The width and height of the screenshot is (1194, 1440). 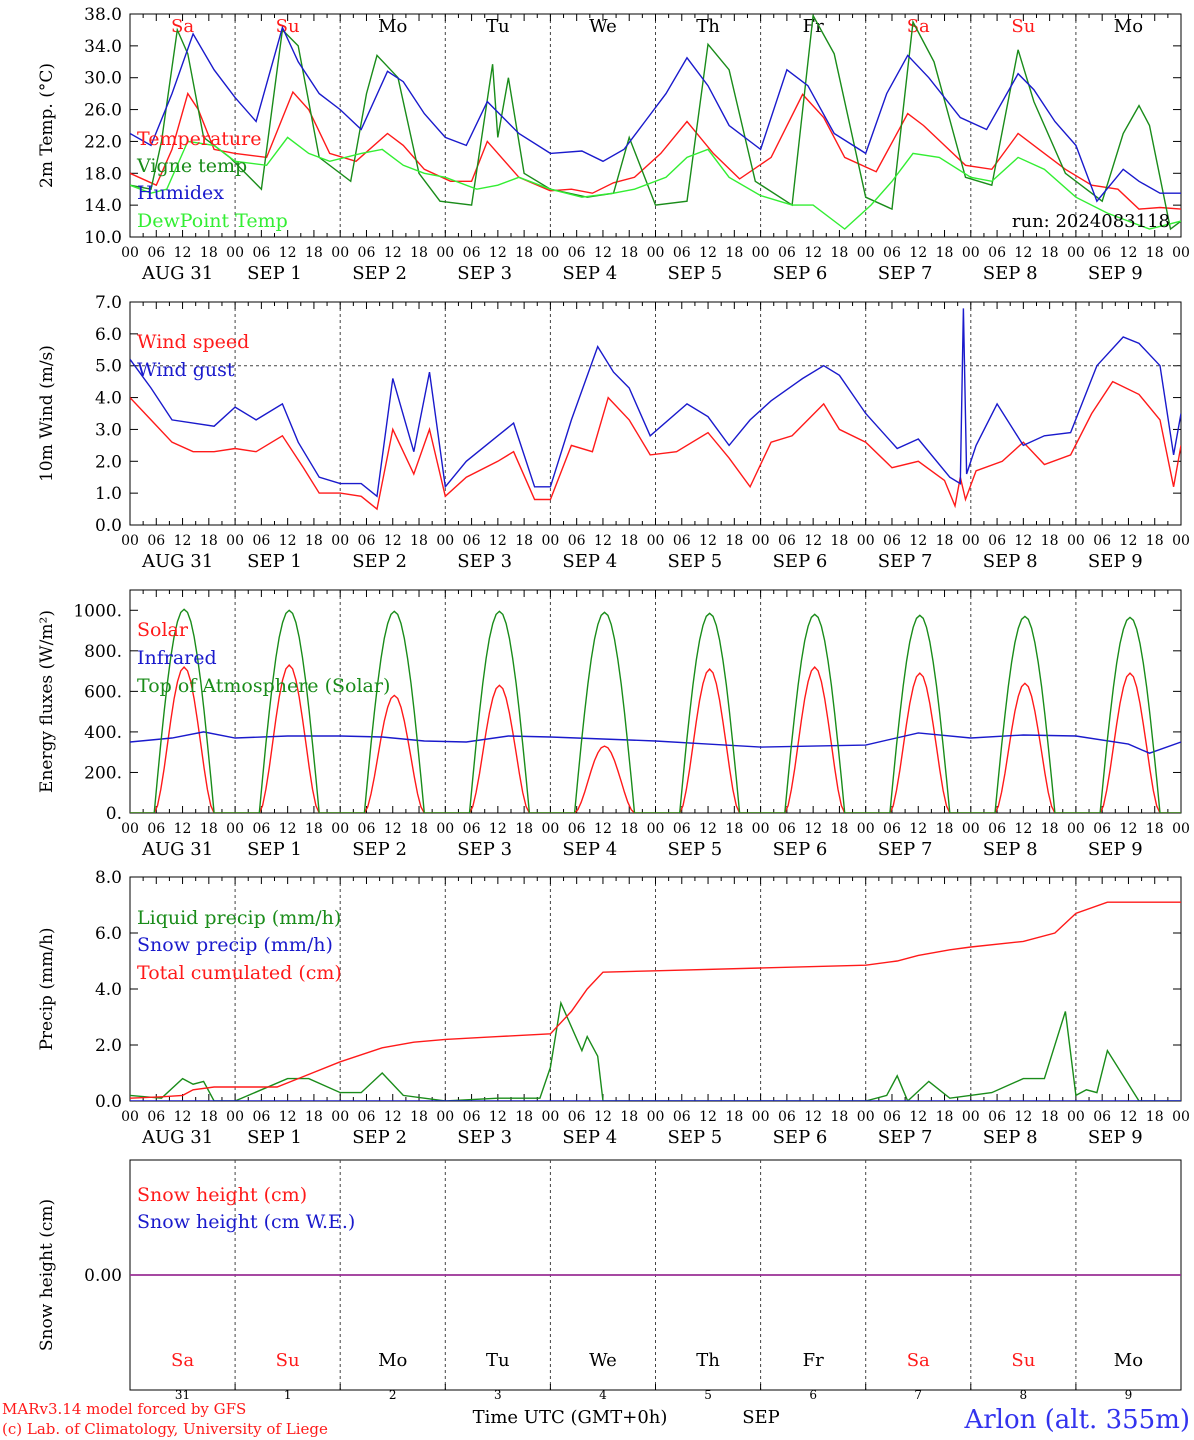 I want to click on legend-entry: Infrared, so click(x=177, y=658).